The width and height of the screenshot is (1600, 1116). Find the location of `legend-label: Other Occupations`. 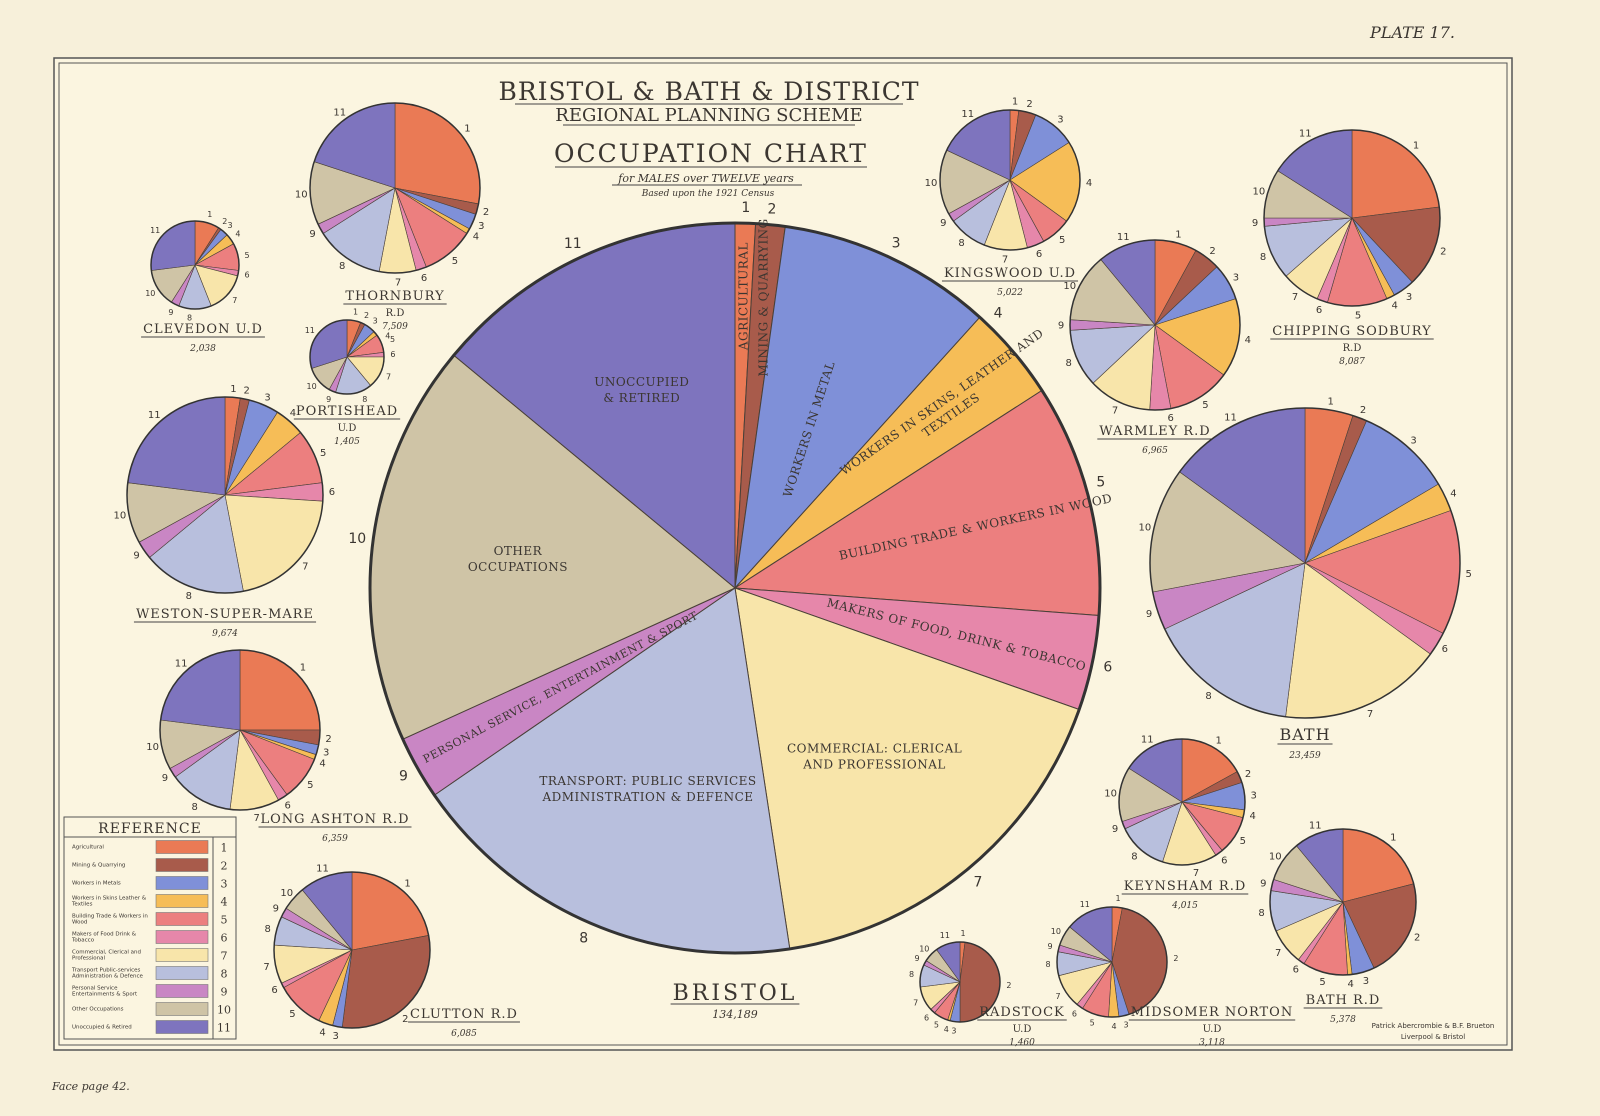

legend-label: Other Occupations is located at coordinates (98, 1010).